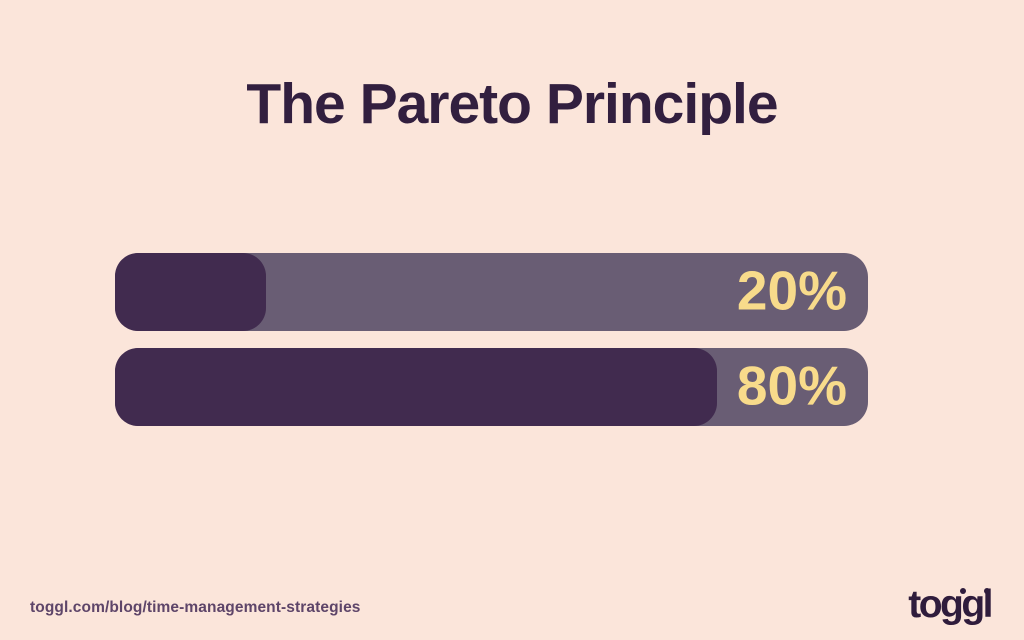 The image size is (1024, 640). I want to click on toggl-logo-text: toggl, so click(950, 604).